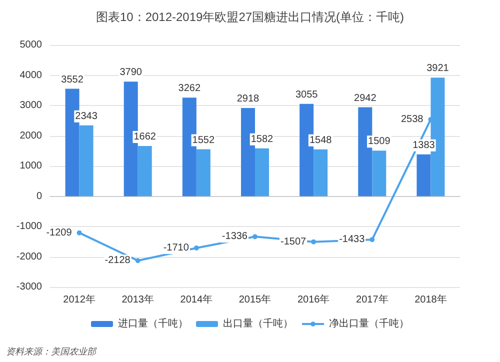  I want to click on data-label: 1582, so click(262, 139).